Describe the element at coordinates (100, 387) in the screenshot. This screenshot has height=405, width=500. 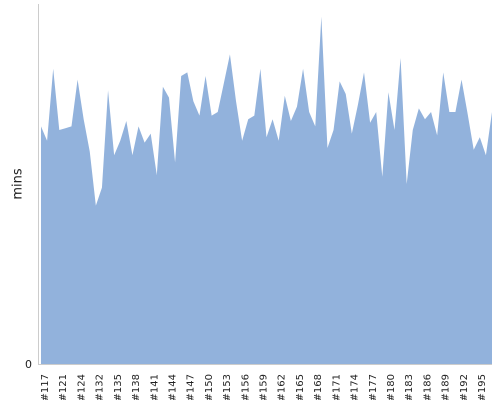
I see `x-tick-label: #132` at that location.